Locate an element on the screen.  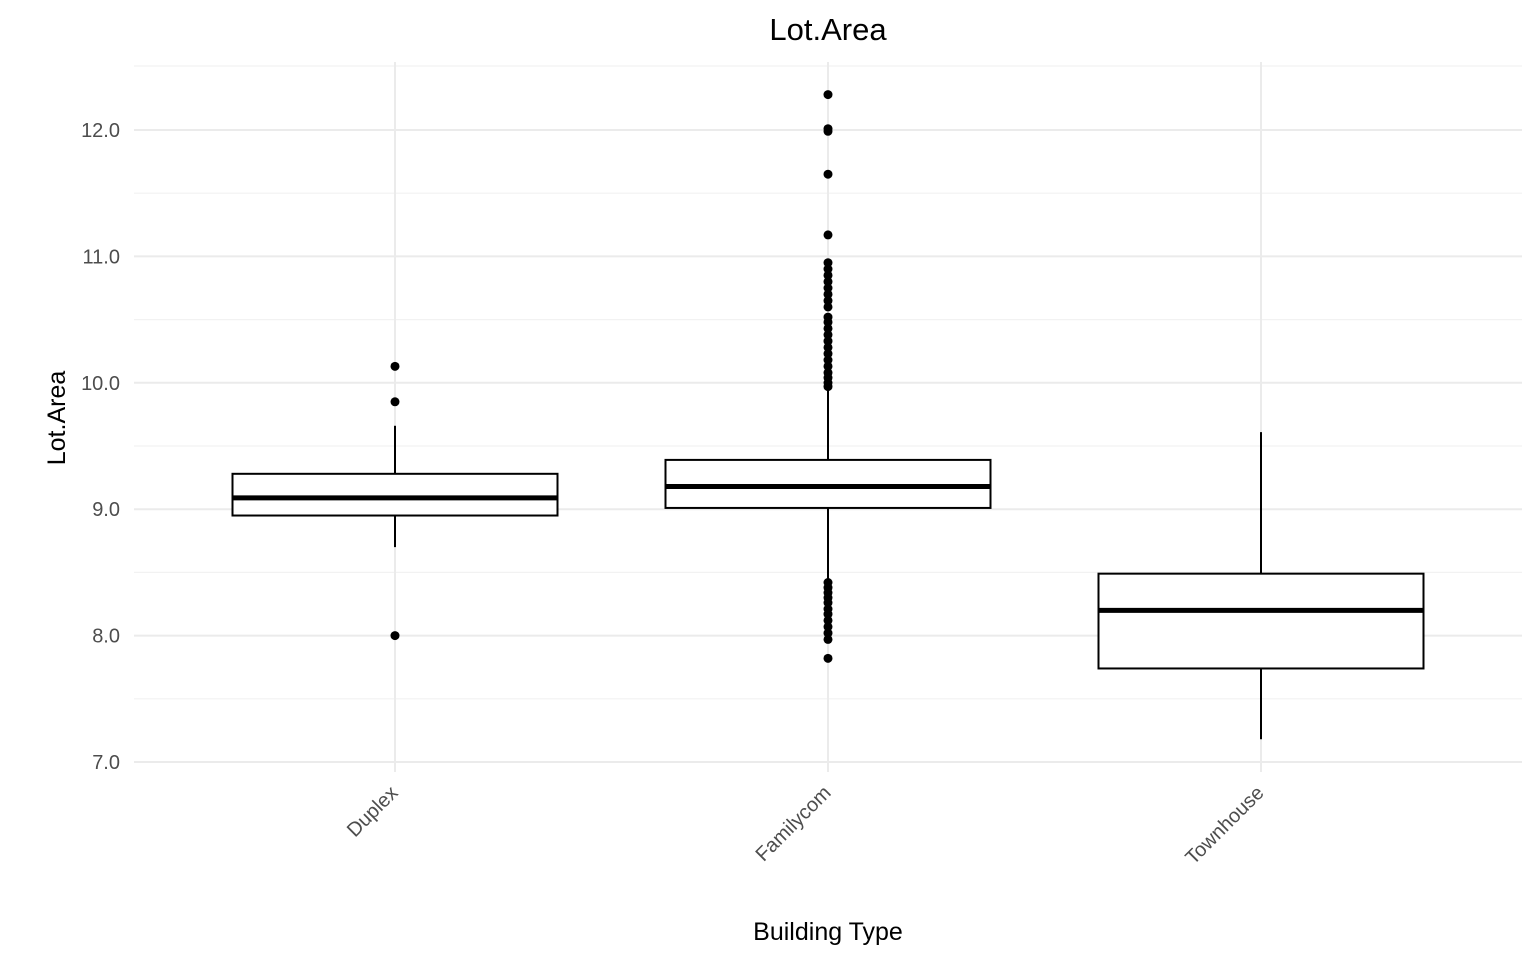
box-familycom is located at coordinates (828, 376).